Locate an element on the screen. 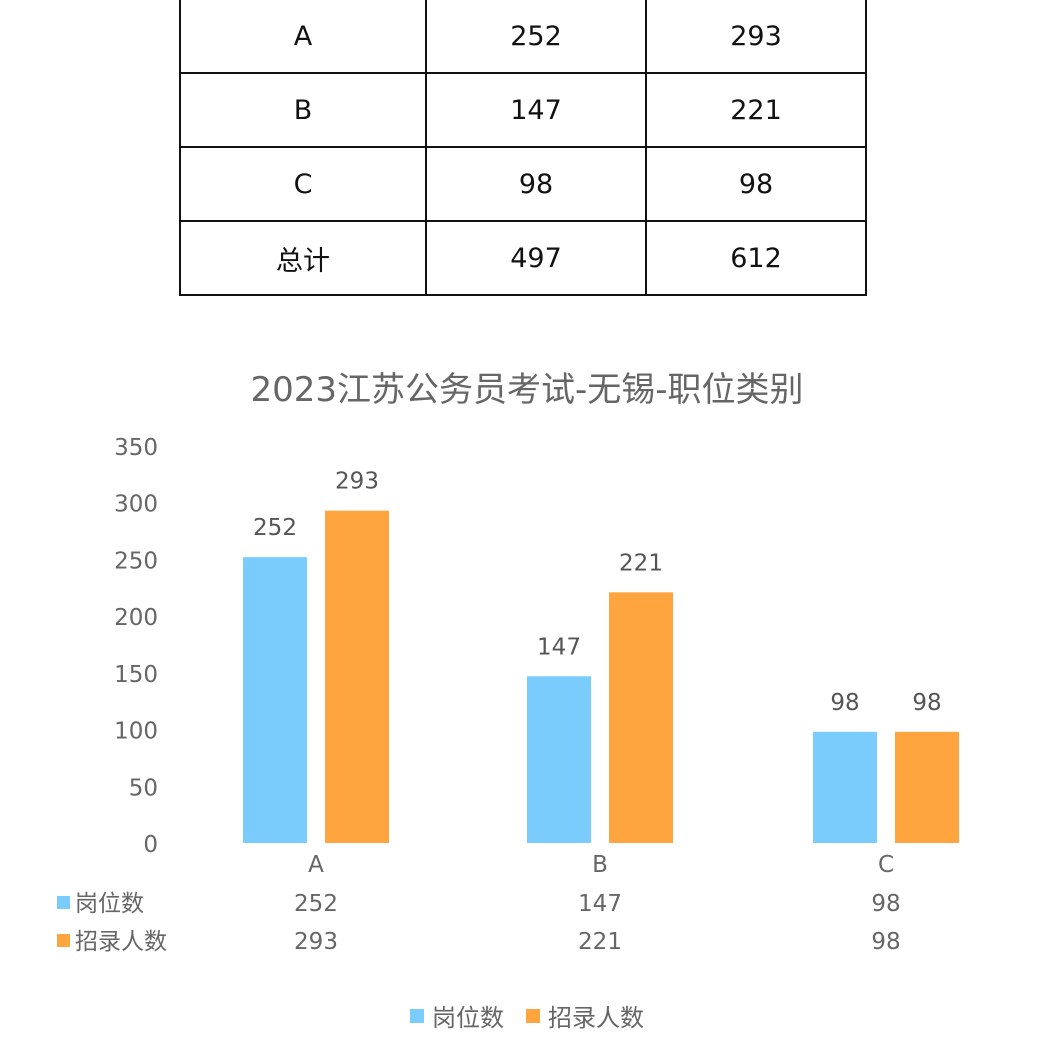 The image size is (1054, 1040). table-legend-swatch-hires is located at coordinates (63, 940).